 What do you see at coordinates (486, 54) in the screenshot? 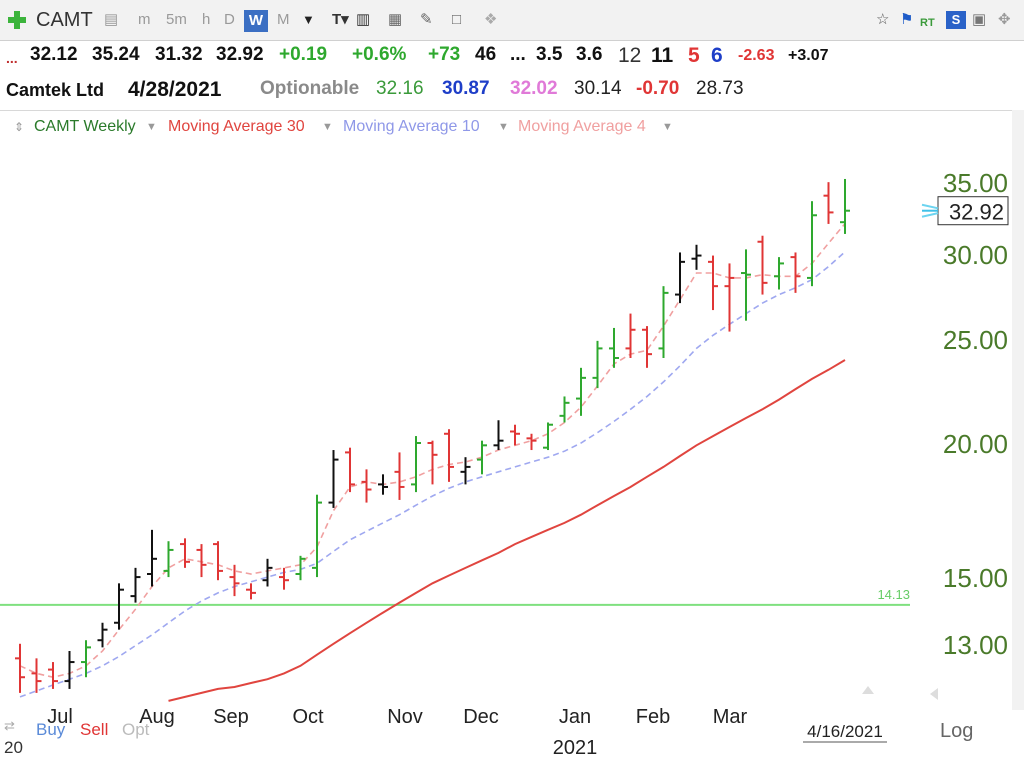
I see `quote-v2: 46` at bounding box center [486, 54].